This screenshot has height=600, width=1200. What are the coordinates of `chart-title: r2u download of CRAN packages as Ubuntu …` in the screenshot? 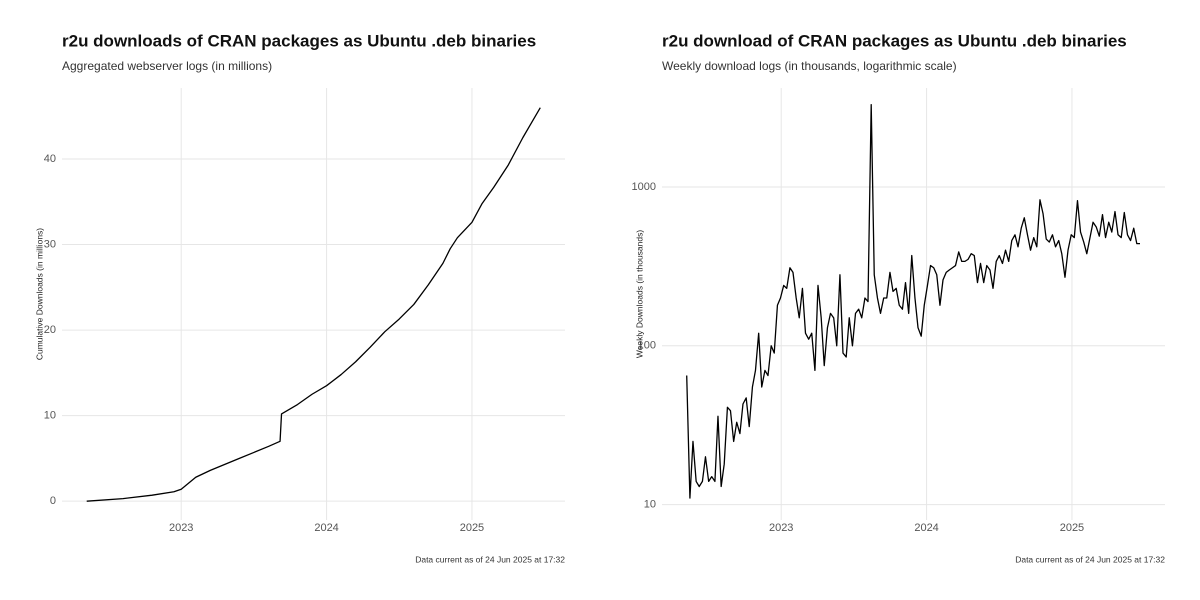 It's located at (894, 40).